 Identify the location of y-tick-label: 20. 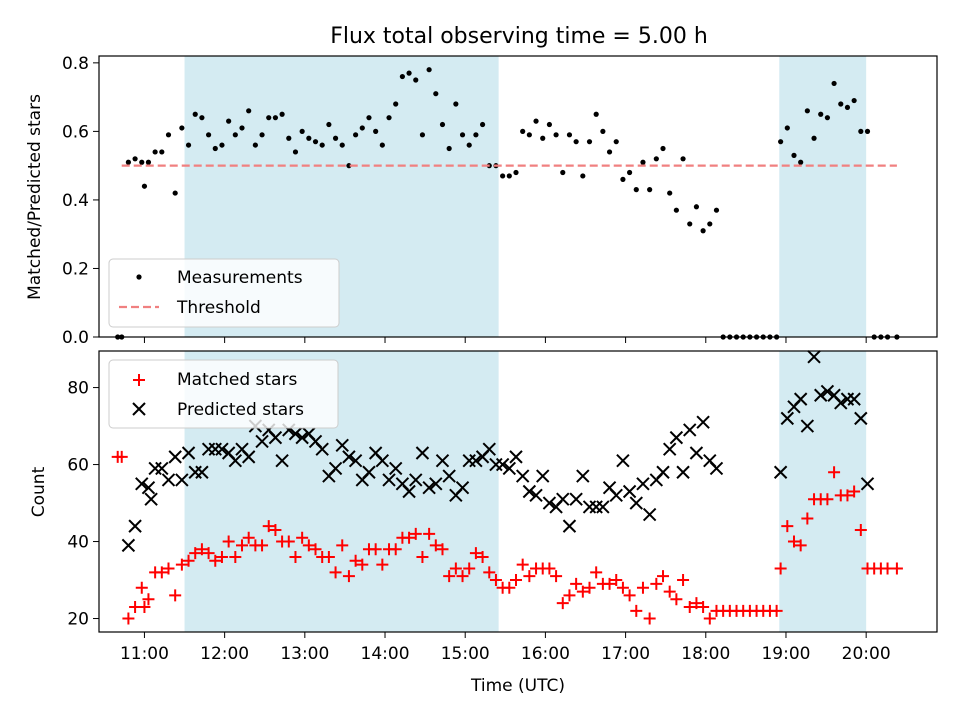
(78, 620).